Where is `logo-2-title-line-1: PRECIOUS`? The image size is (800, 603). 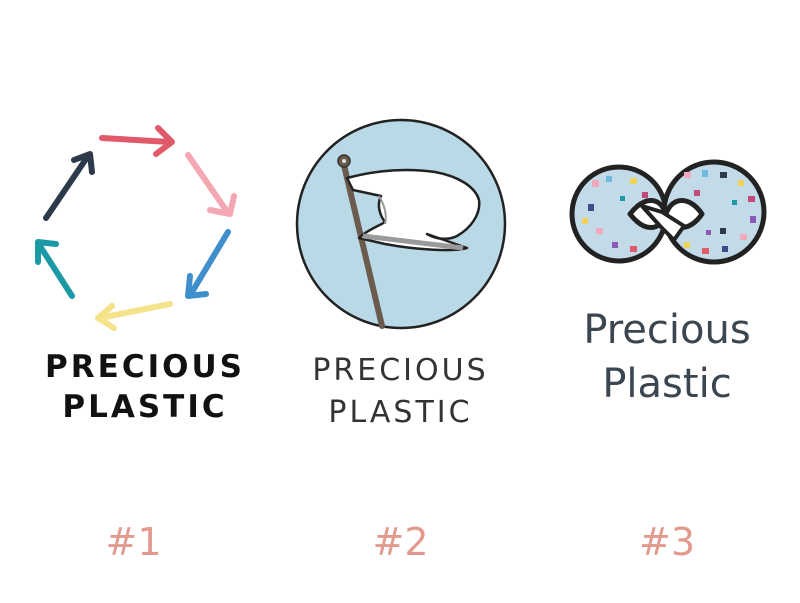
logo-2-title-line-1: PRECIOUS is located at coordinates (400, 370).